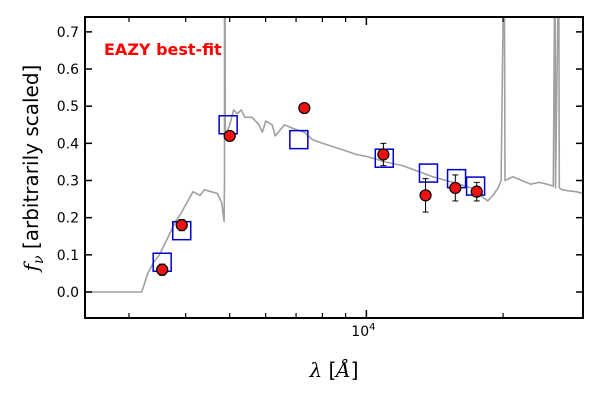  What do you see at coordinates (33, 169) in the screenshot?
I see `y-axis-label: fν [arbitrarily scaled]` at bounding box center [33, 169].